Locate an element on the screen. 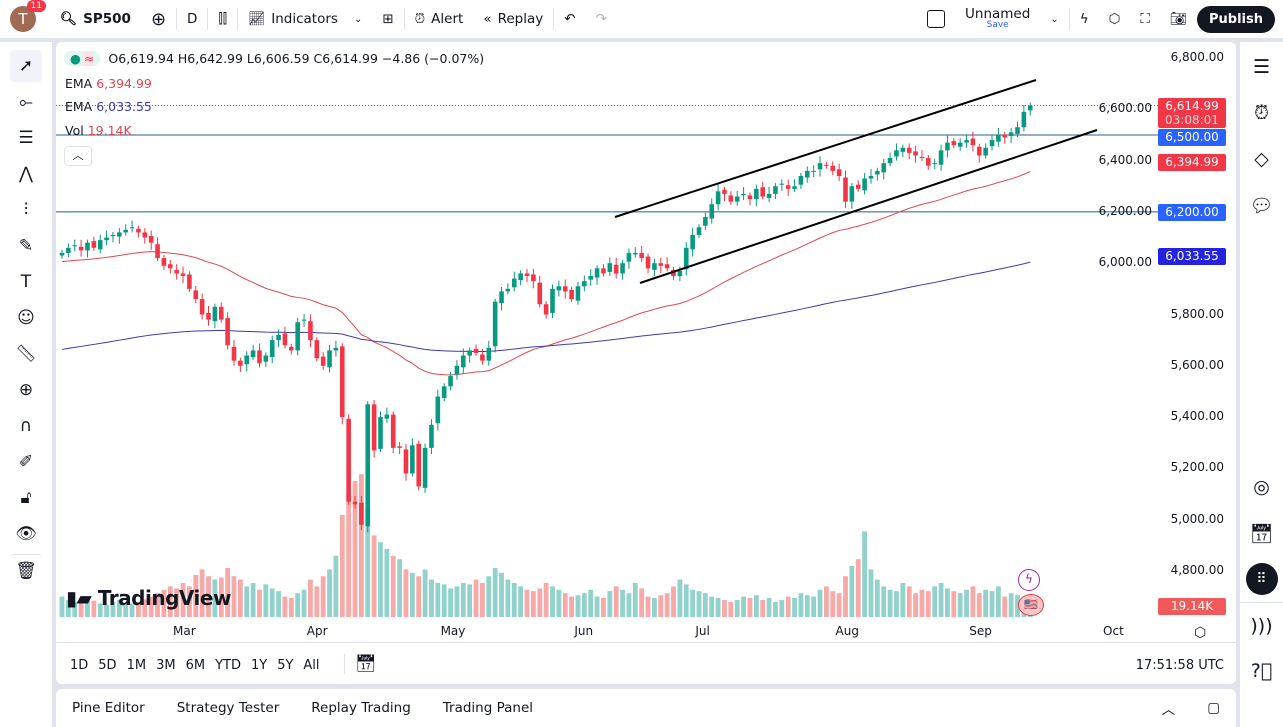 The width and height of the screenshot is (1283, 727). ema-fast-legend: EMA 6,394.99 is located at coordinates (108, 83).